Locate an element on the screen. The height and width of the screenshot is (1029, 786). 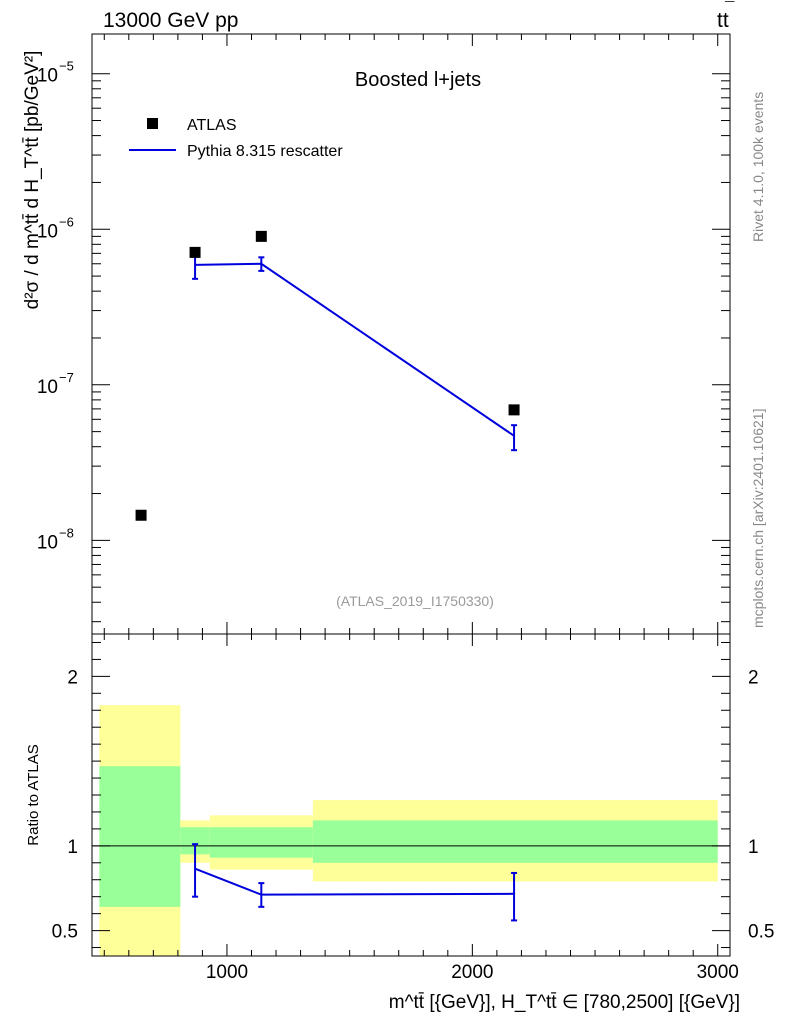
ratio-ylabel: Ratio to ATLAS is located at coordinates (33, 794).